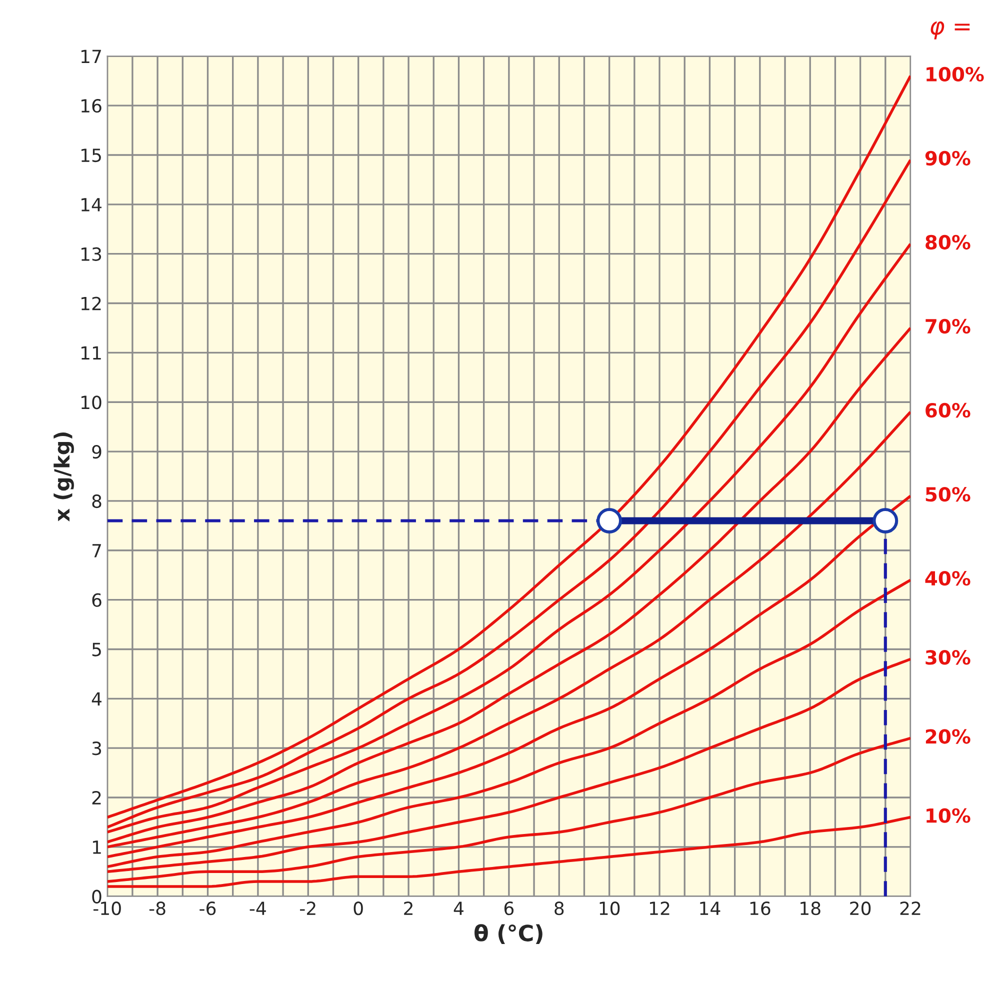 This screenshot has width=994, height=985. I want to click on text: φ =, so click(950, 30).